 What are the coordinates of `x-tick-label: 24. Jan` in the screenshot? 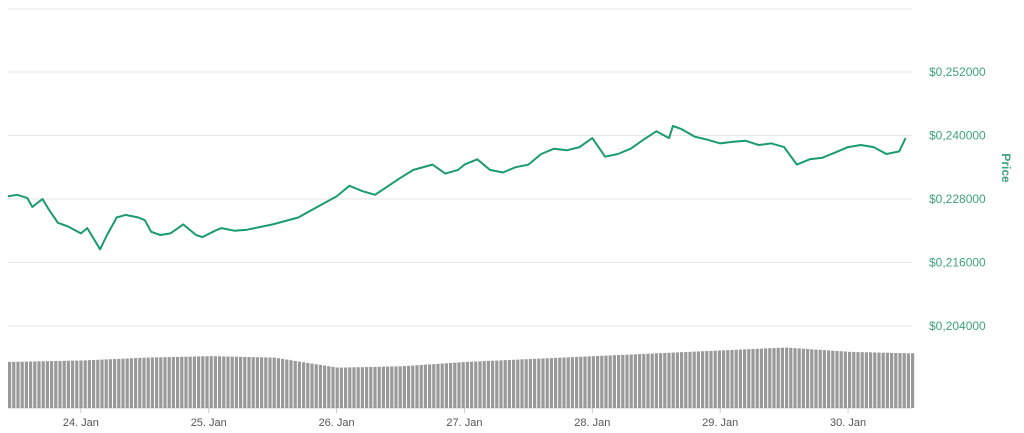 It's located at (81, 423).